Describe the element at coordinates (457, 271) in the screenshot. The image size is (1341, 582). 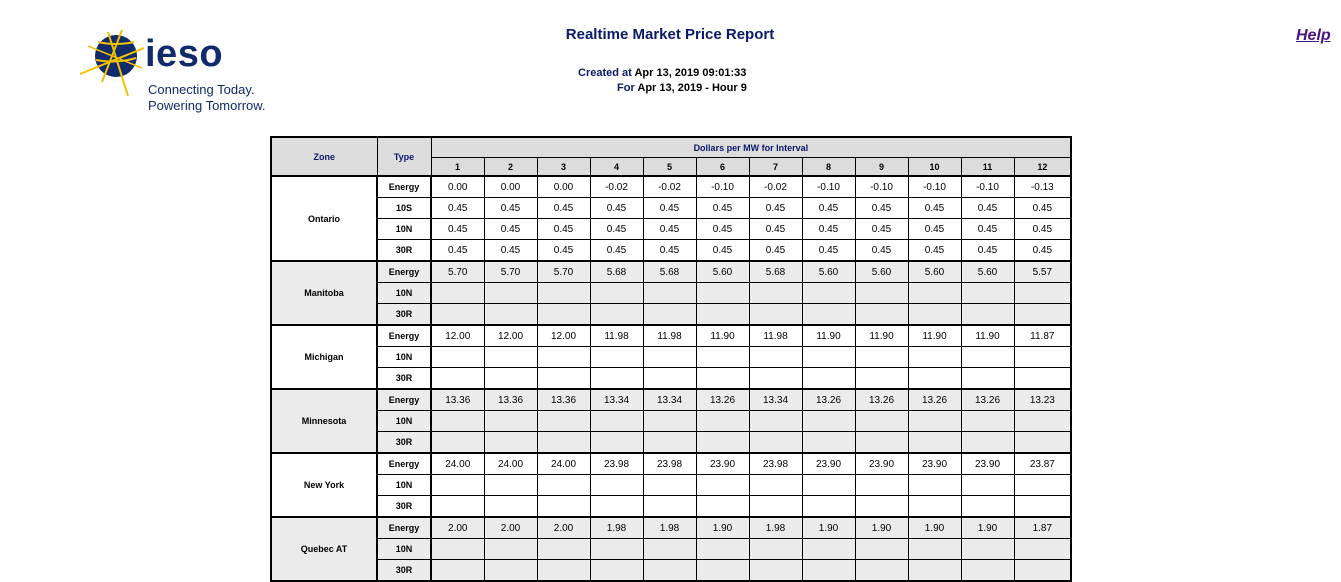
I see `price-cell: 5.70` at that location.